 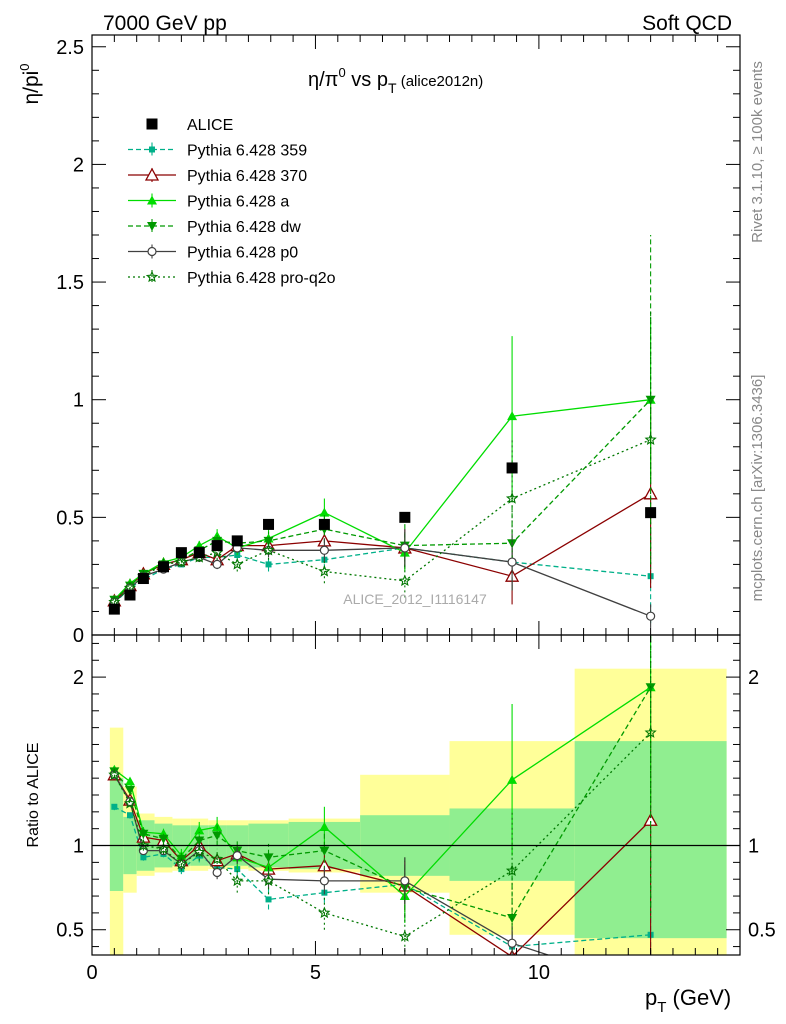 I want to click on y-tick-label: 0.5, so click(x=70, y=518).